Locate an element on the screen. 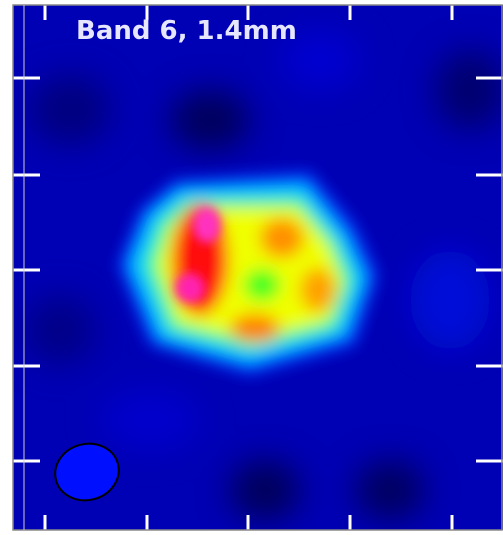 The image size is (503, 535). beam-ellipse is located at coordinates (87, 472).